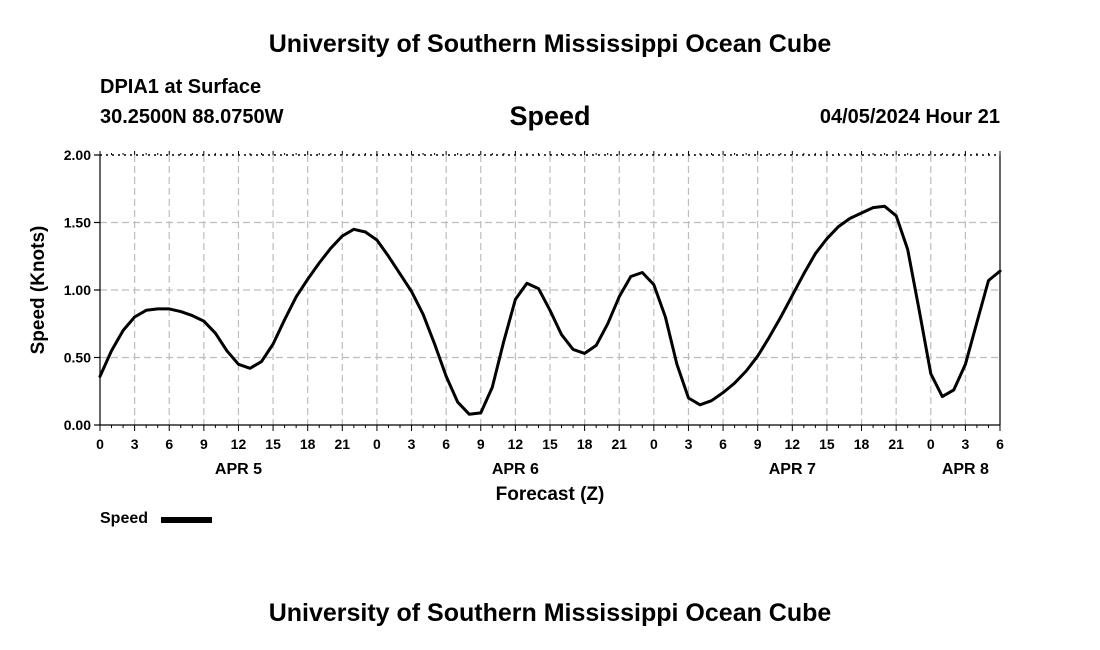 This screenshot has width=1100, height=650. I want to click on station-label: DPIA1 at Surface, so click(181, 87).